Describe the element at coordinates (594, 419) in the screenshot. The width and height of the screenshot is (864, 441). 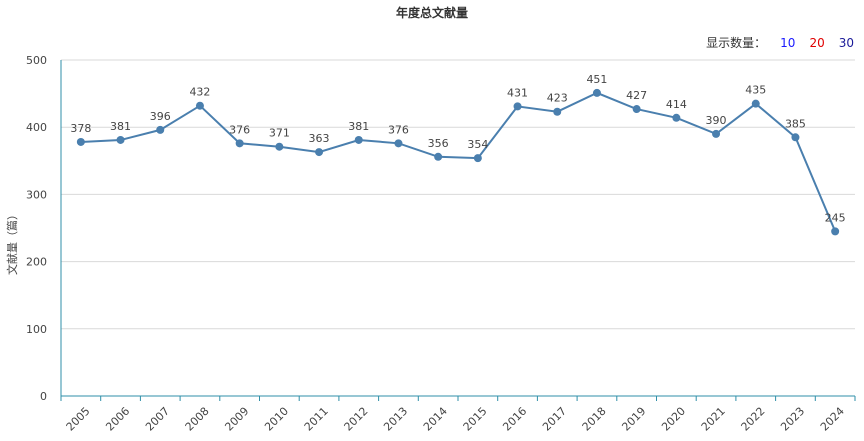
I see `x-tick-label: 2018` at that location.